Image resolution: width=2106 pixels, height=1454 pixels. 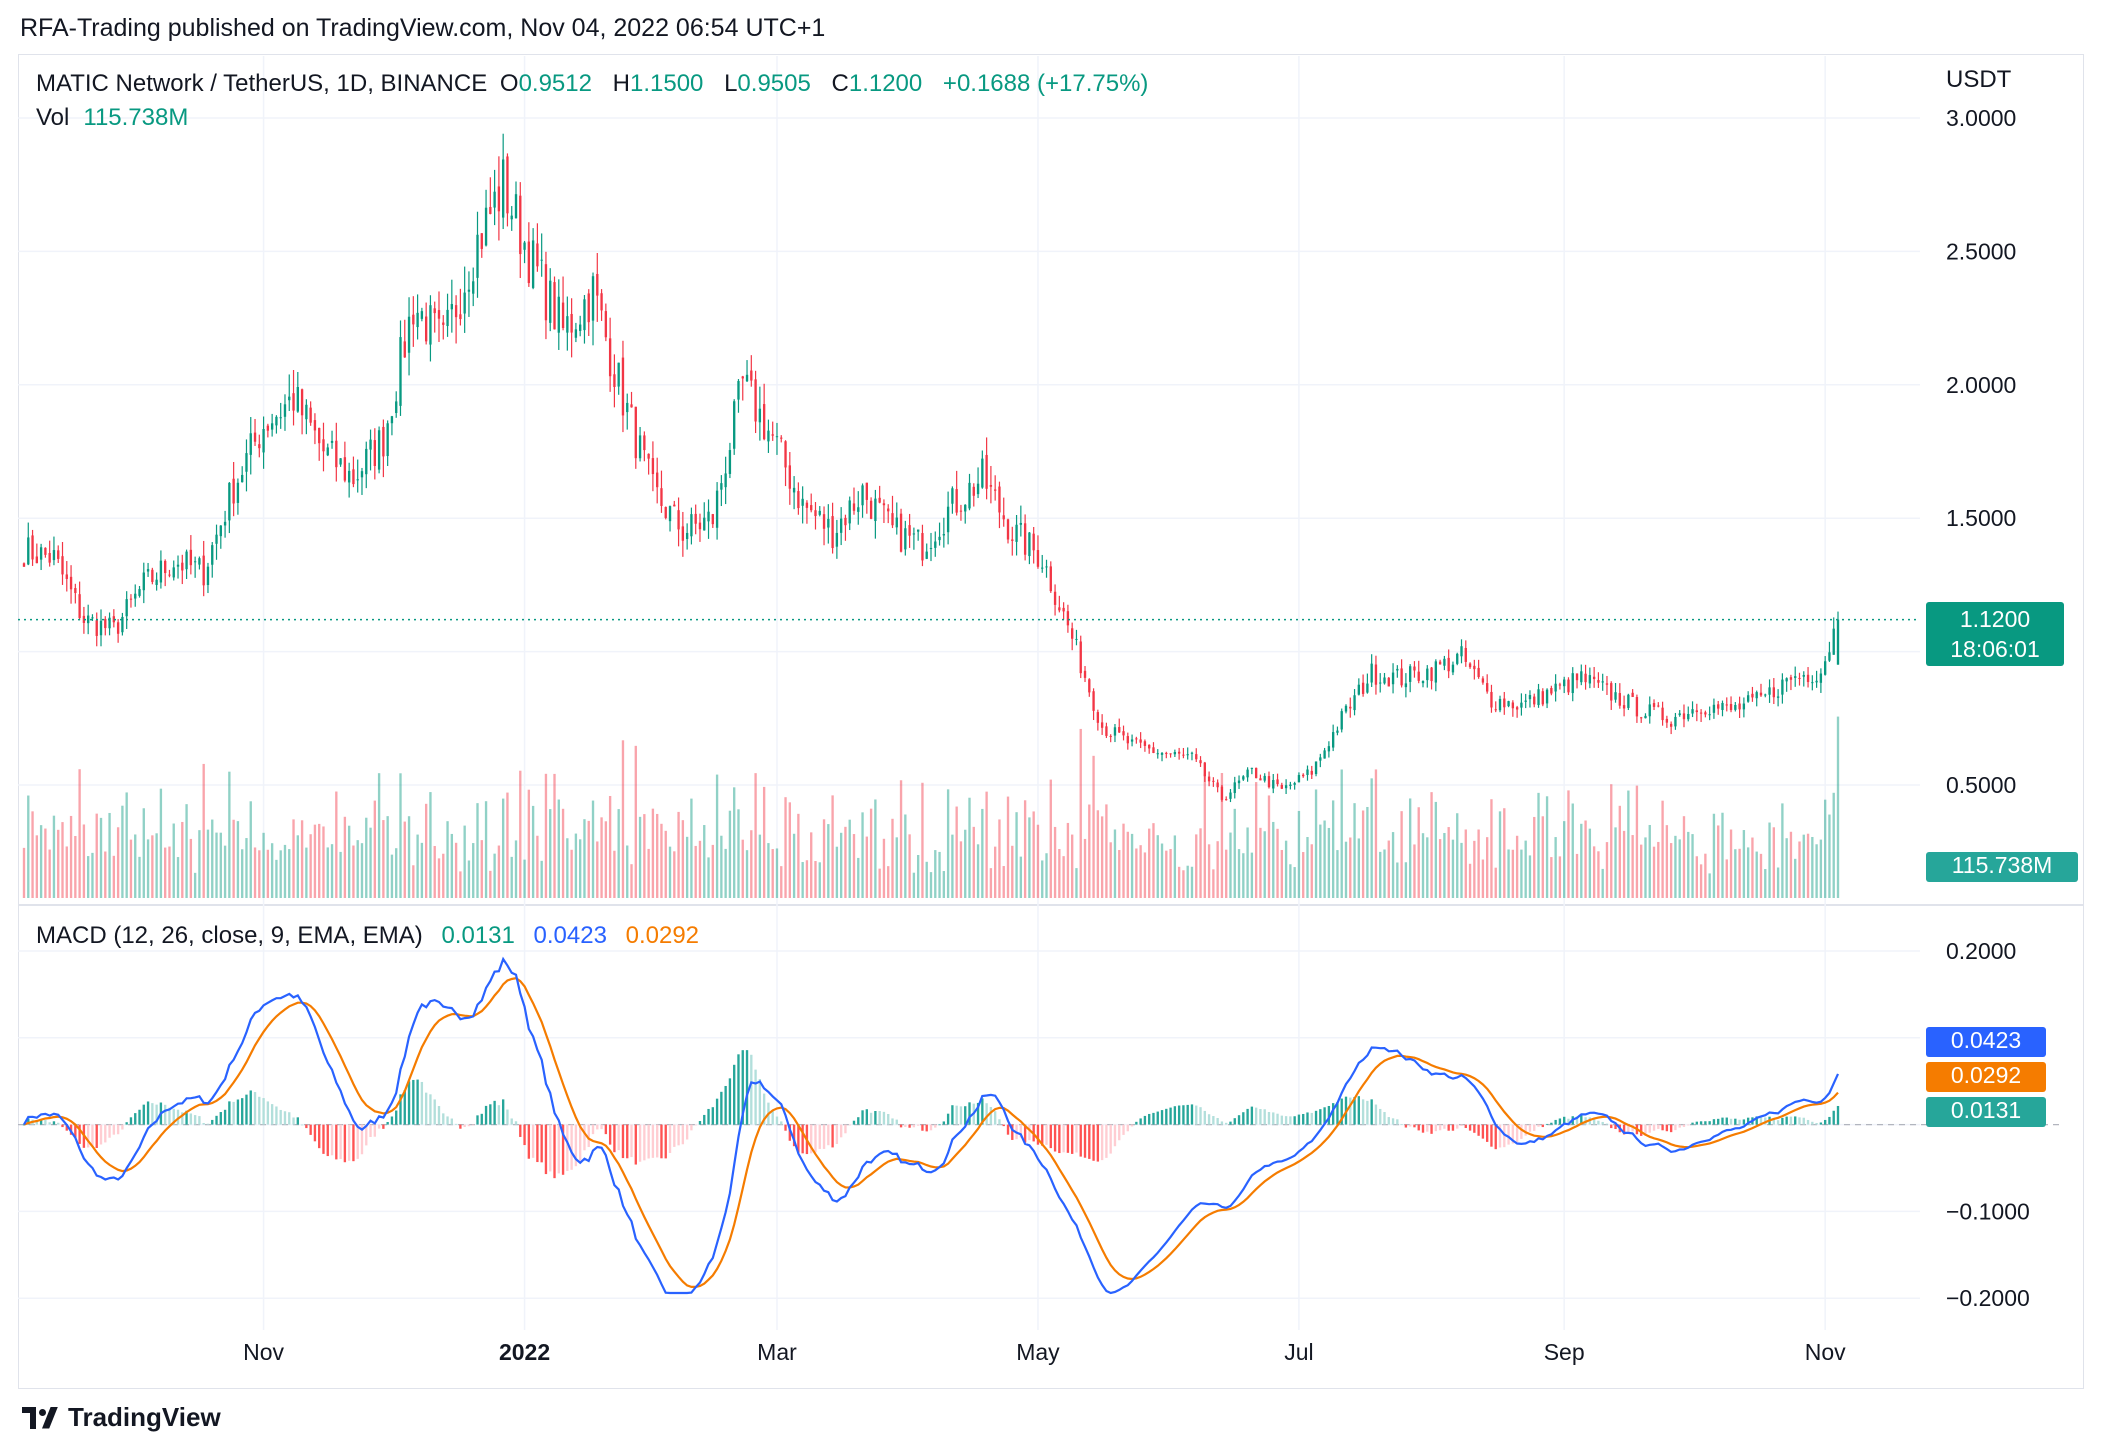 What do you see at coordinates (1564, 1352) in the screenshot?
I see `date-tick-label: Sep` at bounding box center [1564, 1352].